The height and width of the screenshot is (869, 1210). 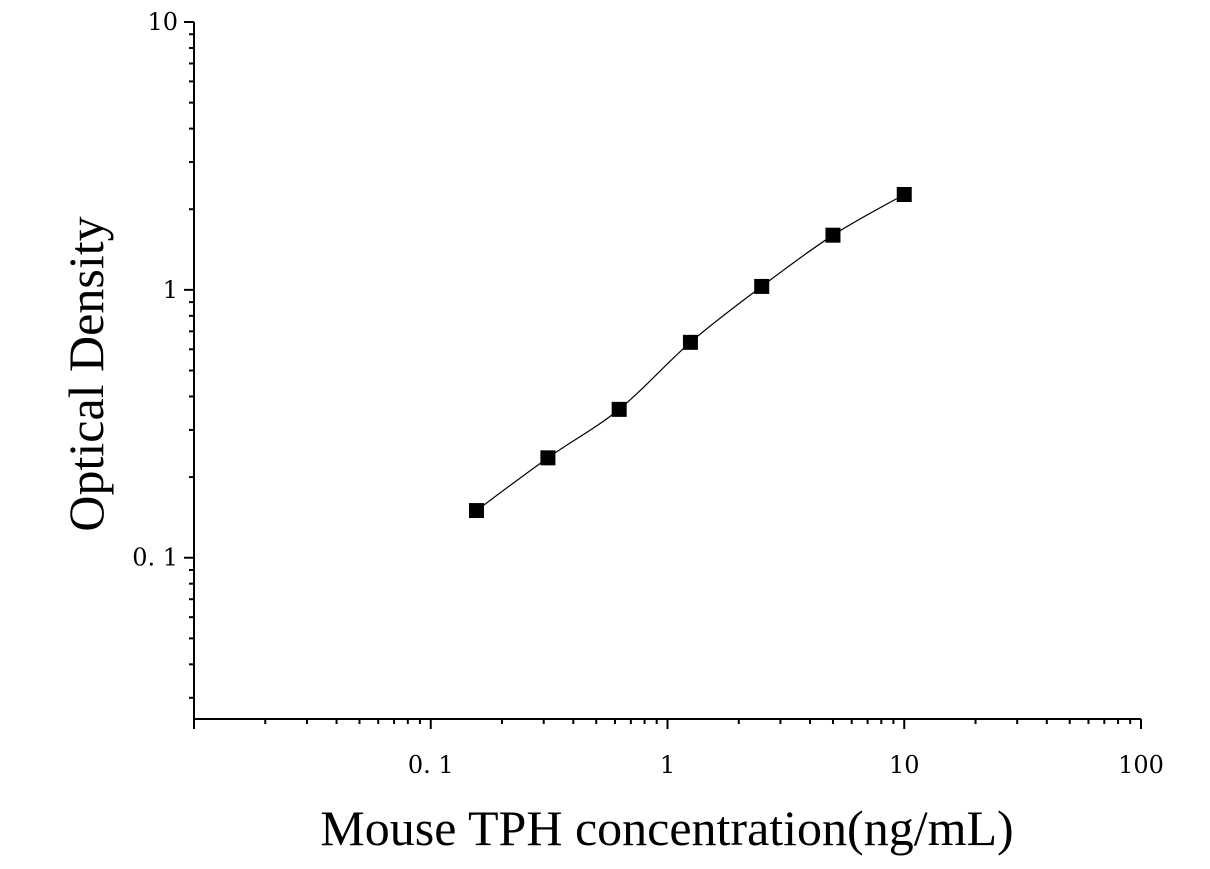 What do you see at coordinates (1141, 765) in the screenshot?
I see `x-tick-label: 100` at bounding box center [1141, 765].